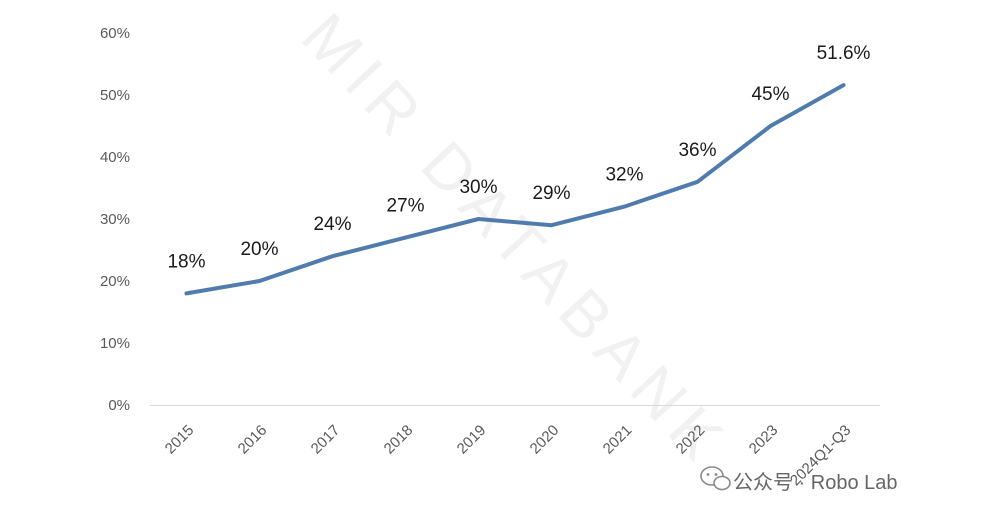 Image resolution: width=987 pixels, height=519 pixels. What do you see at coordinates (399, 440) in the screenshot?
I see `x-tick-label: 2018` at bounding box center [399, 440].